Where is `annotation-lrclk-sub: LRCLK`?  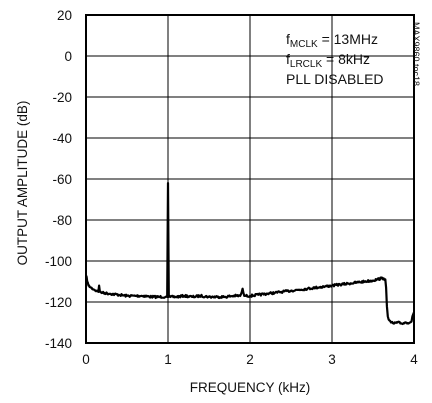 annotation-lrclk-sub: LRCLK is located at coordinates (306, 64).